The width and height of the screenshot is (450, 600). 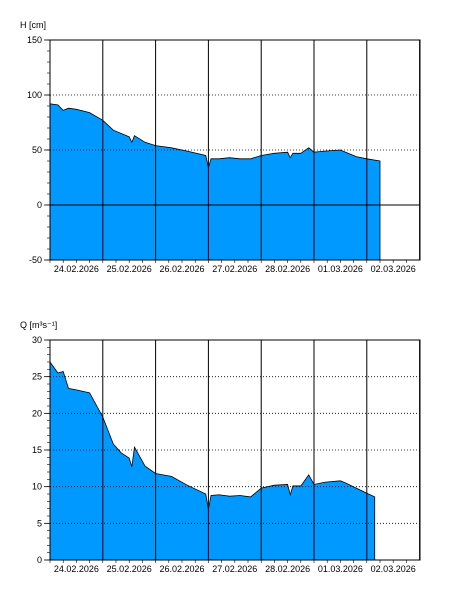 I want to click on y-tick-label: -50, so click(x=35, y=260).